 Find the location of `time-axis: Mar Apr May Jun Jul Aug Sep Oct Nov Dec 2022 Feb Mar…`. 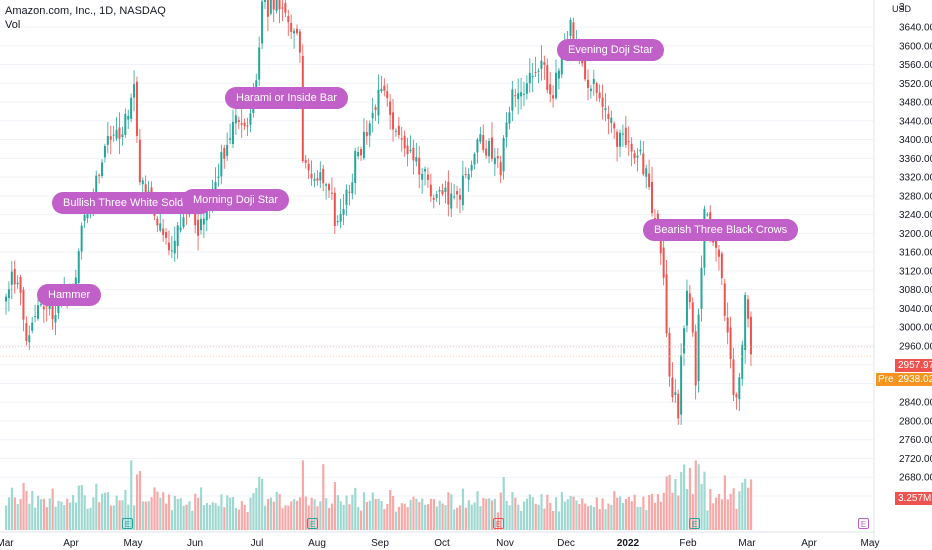

time-axis: Mar Apr May Jun Jul Aug Sep Oct Nov Dec 2022 Feb Mar… is located at coordinates (439, 540).